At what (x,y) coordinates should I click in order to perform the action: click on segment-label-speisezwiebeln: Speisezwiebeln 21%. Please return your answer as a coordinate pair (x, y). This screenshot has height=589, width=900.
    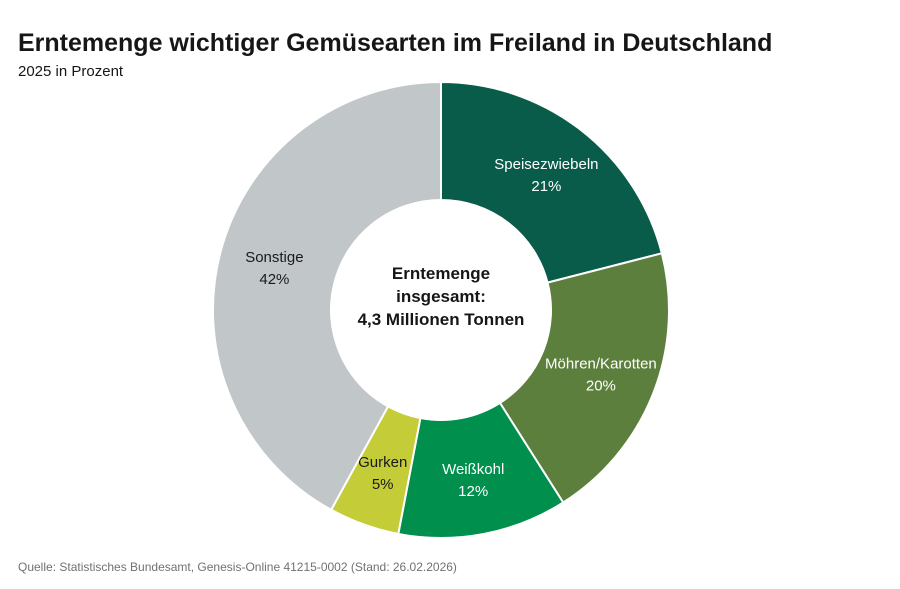
    Looking at the image, I should click on (546, 175).